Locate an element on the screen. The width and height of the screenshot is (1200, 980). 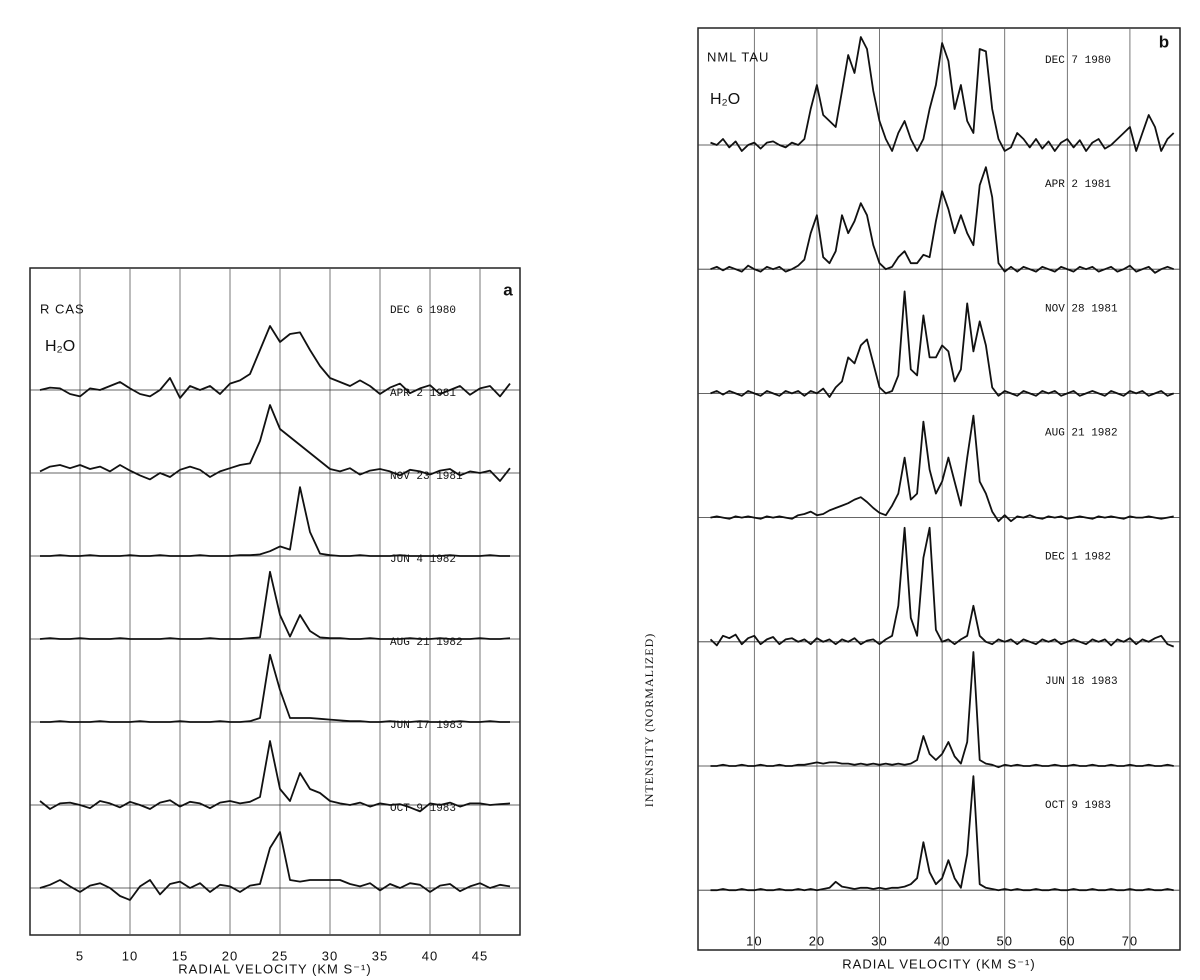
x-tick-label: 60 is located at coordinates (1067, 940).